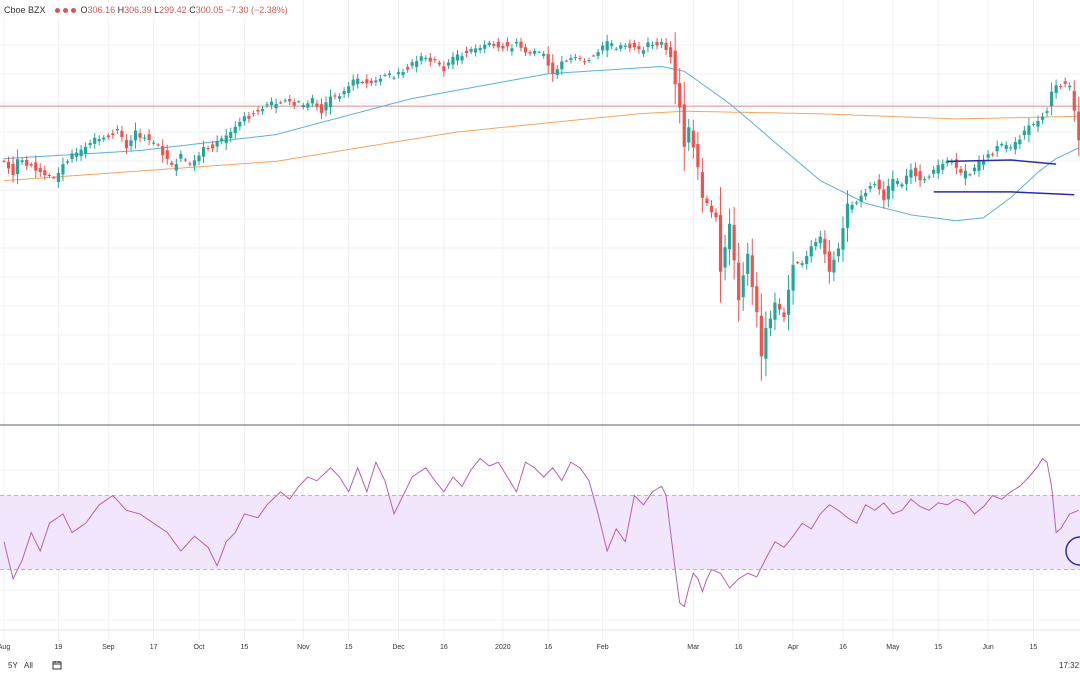 This screenshot has width=1080, height=675. What do you see at coordinates (28, 665) in the screenshot?
I see `range-all-button: All` at bounding box center [28, 665].